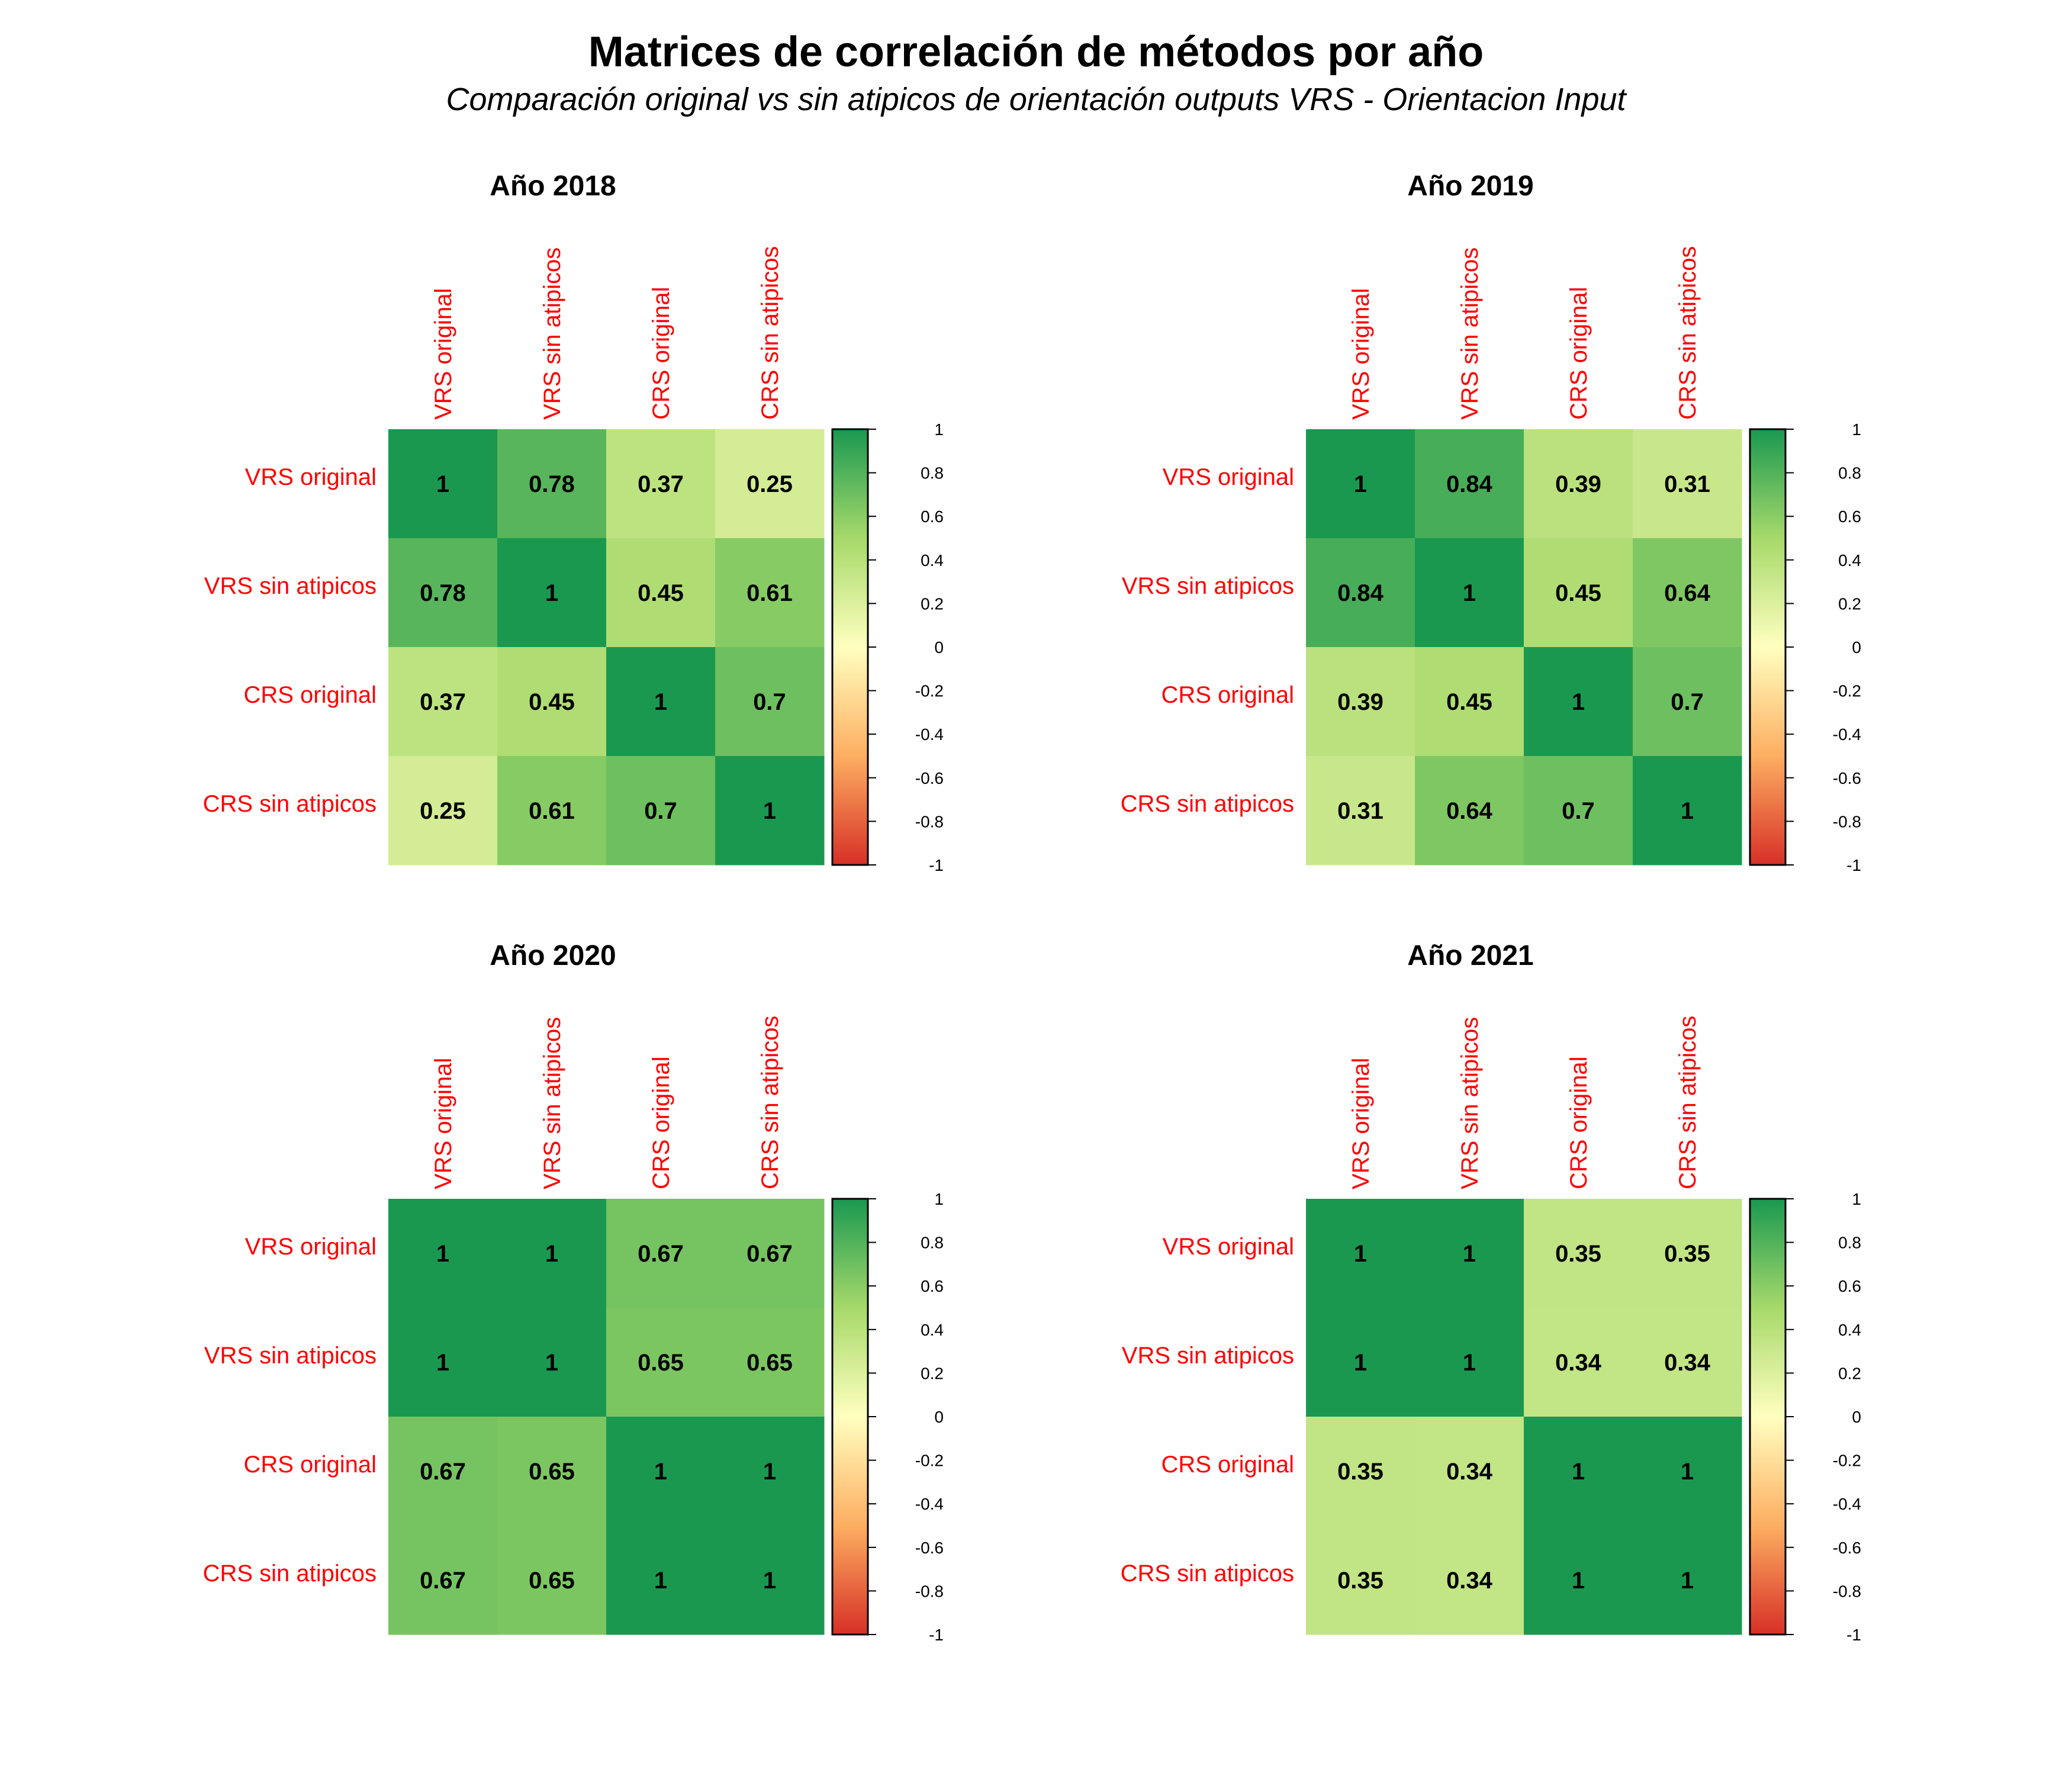  What do you see at coordinates (1847, 778) in the screenshot?
I see `colorbar-tick-label: -0.6` at bounding box center [1847, 778].